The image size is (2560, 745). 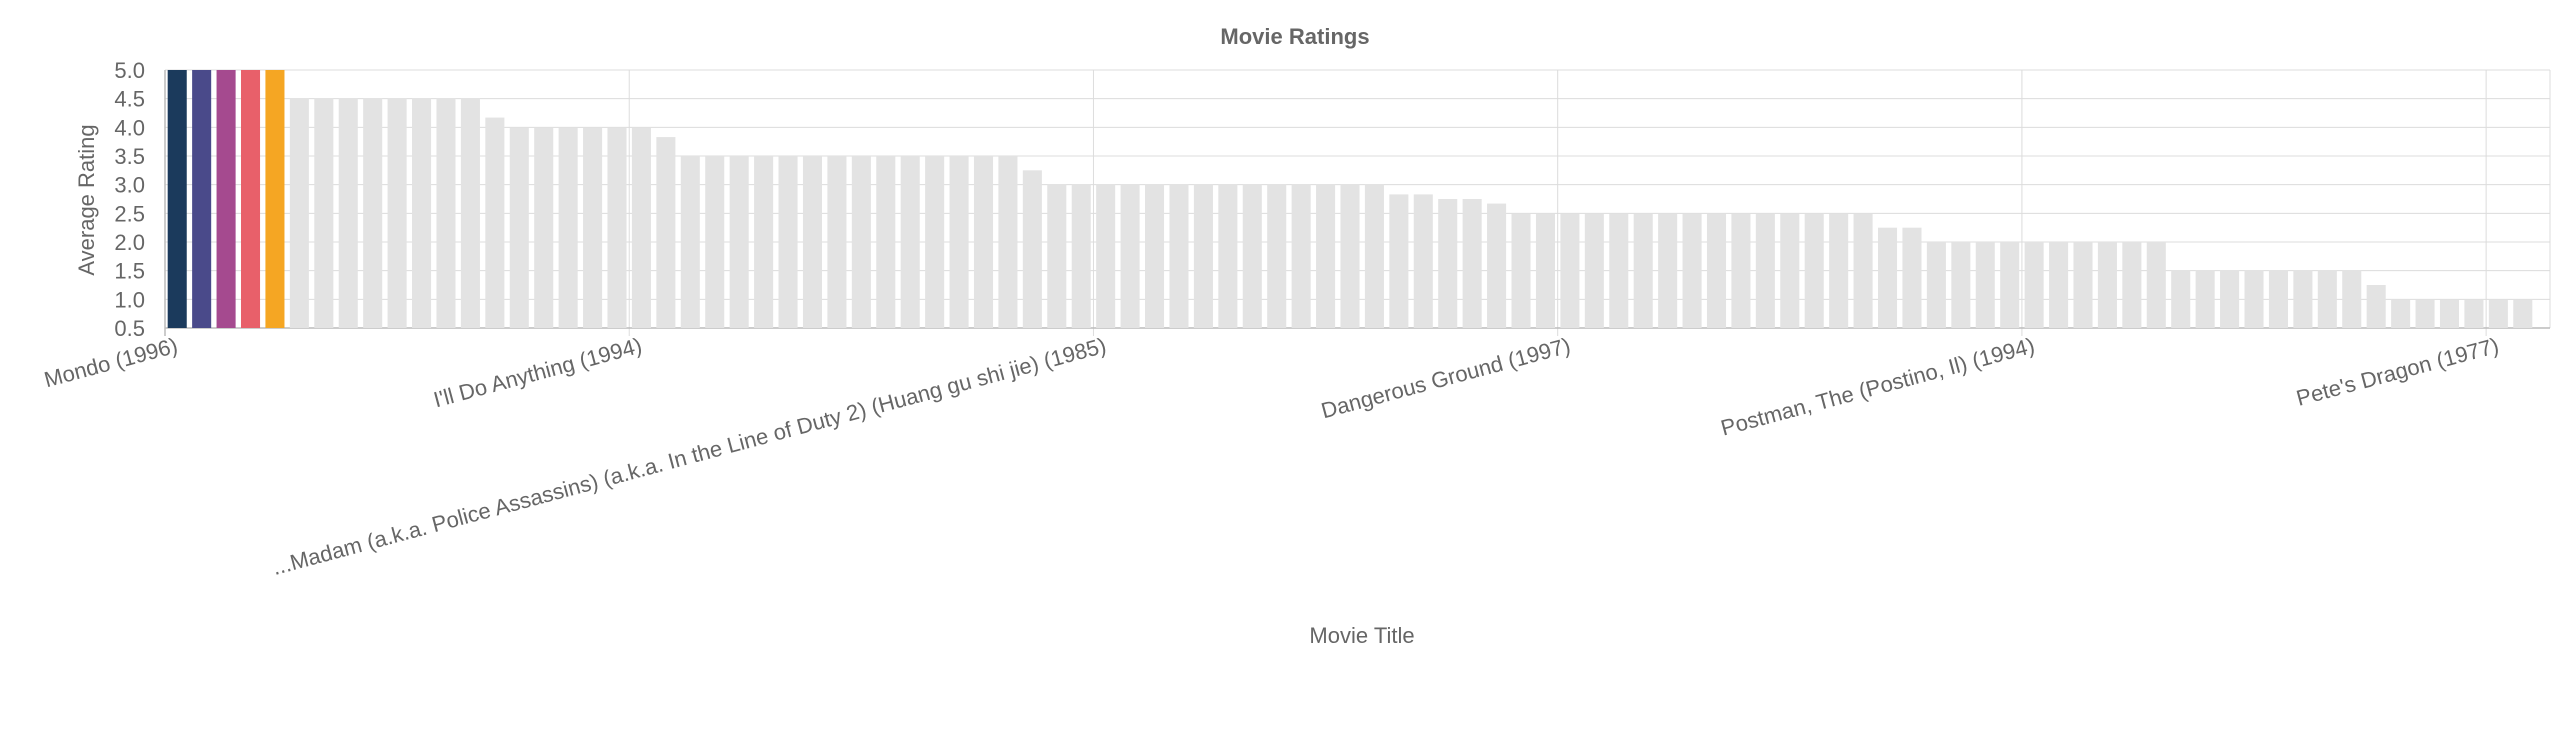 I want to click on y-tick-label: 1.0, so click(x=129, y=299).